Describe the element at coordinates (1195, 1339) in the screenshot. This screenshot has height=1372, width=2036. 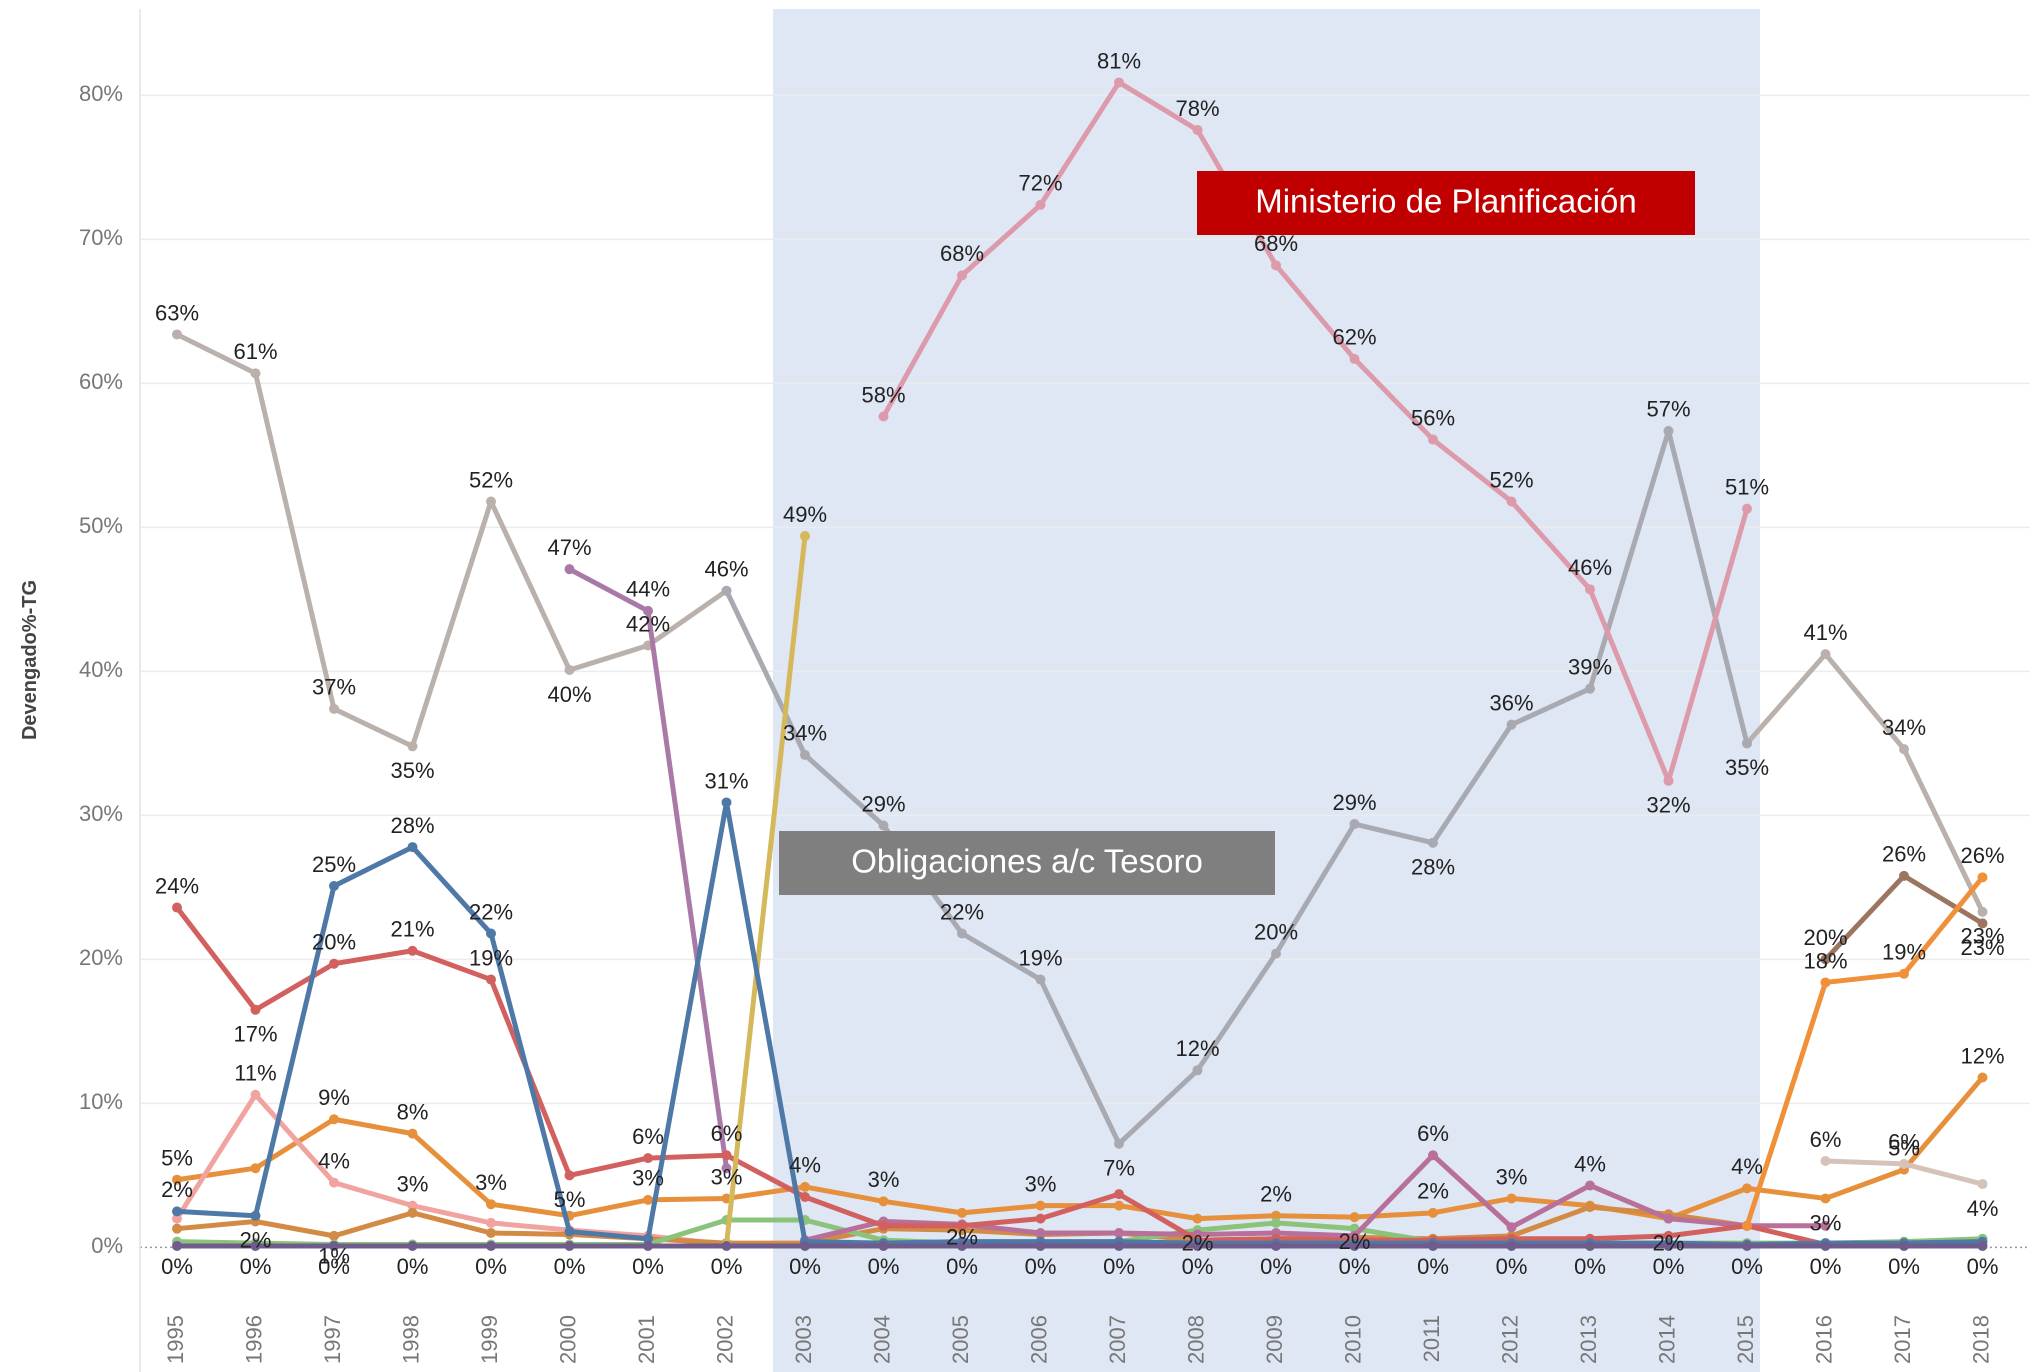
I see `x-tick-label: 2008` at that location.